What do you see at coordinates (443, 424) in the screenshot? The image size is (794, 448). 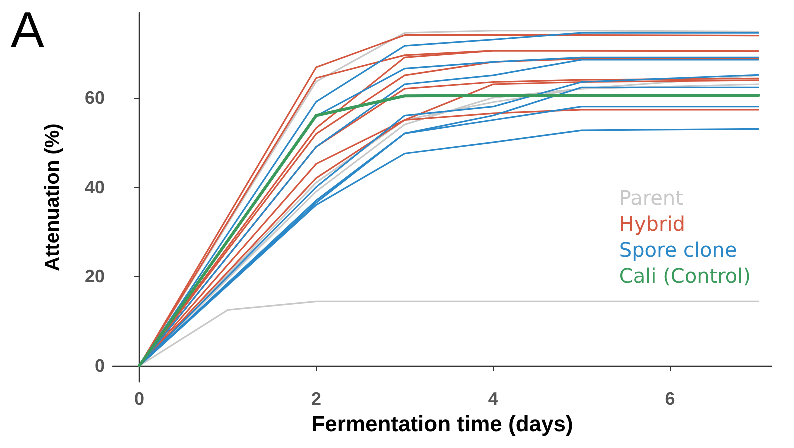 I see `x-axis-title: Fermentation time (days)` at bounding box center [443, 424].